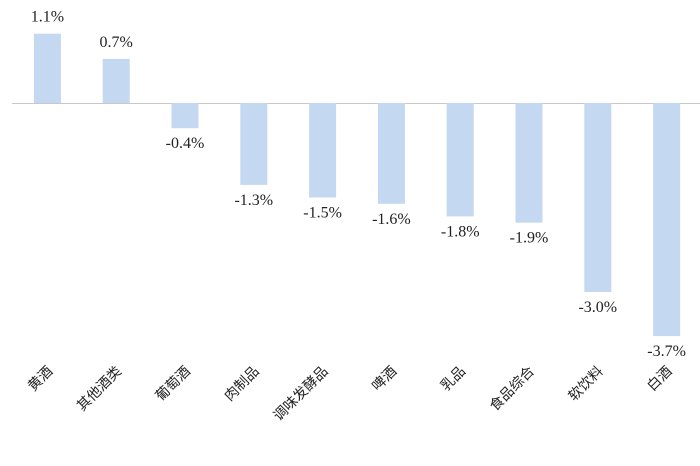 The height and width of the screenshot is (466, 700). What do you see at coordinates (597, 307) in the screenshot?
I see `value-label-8: -3.0%` at bounding box center [597, 307].